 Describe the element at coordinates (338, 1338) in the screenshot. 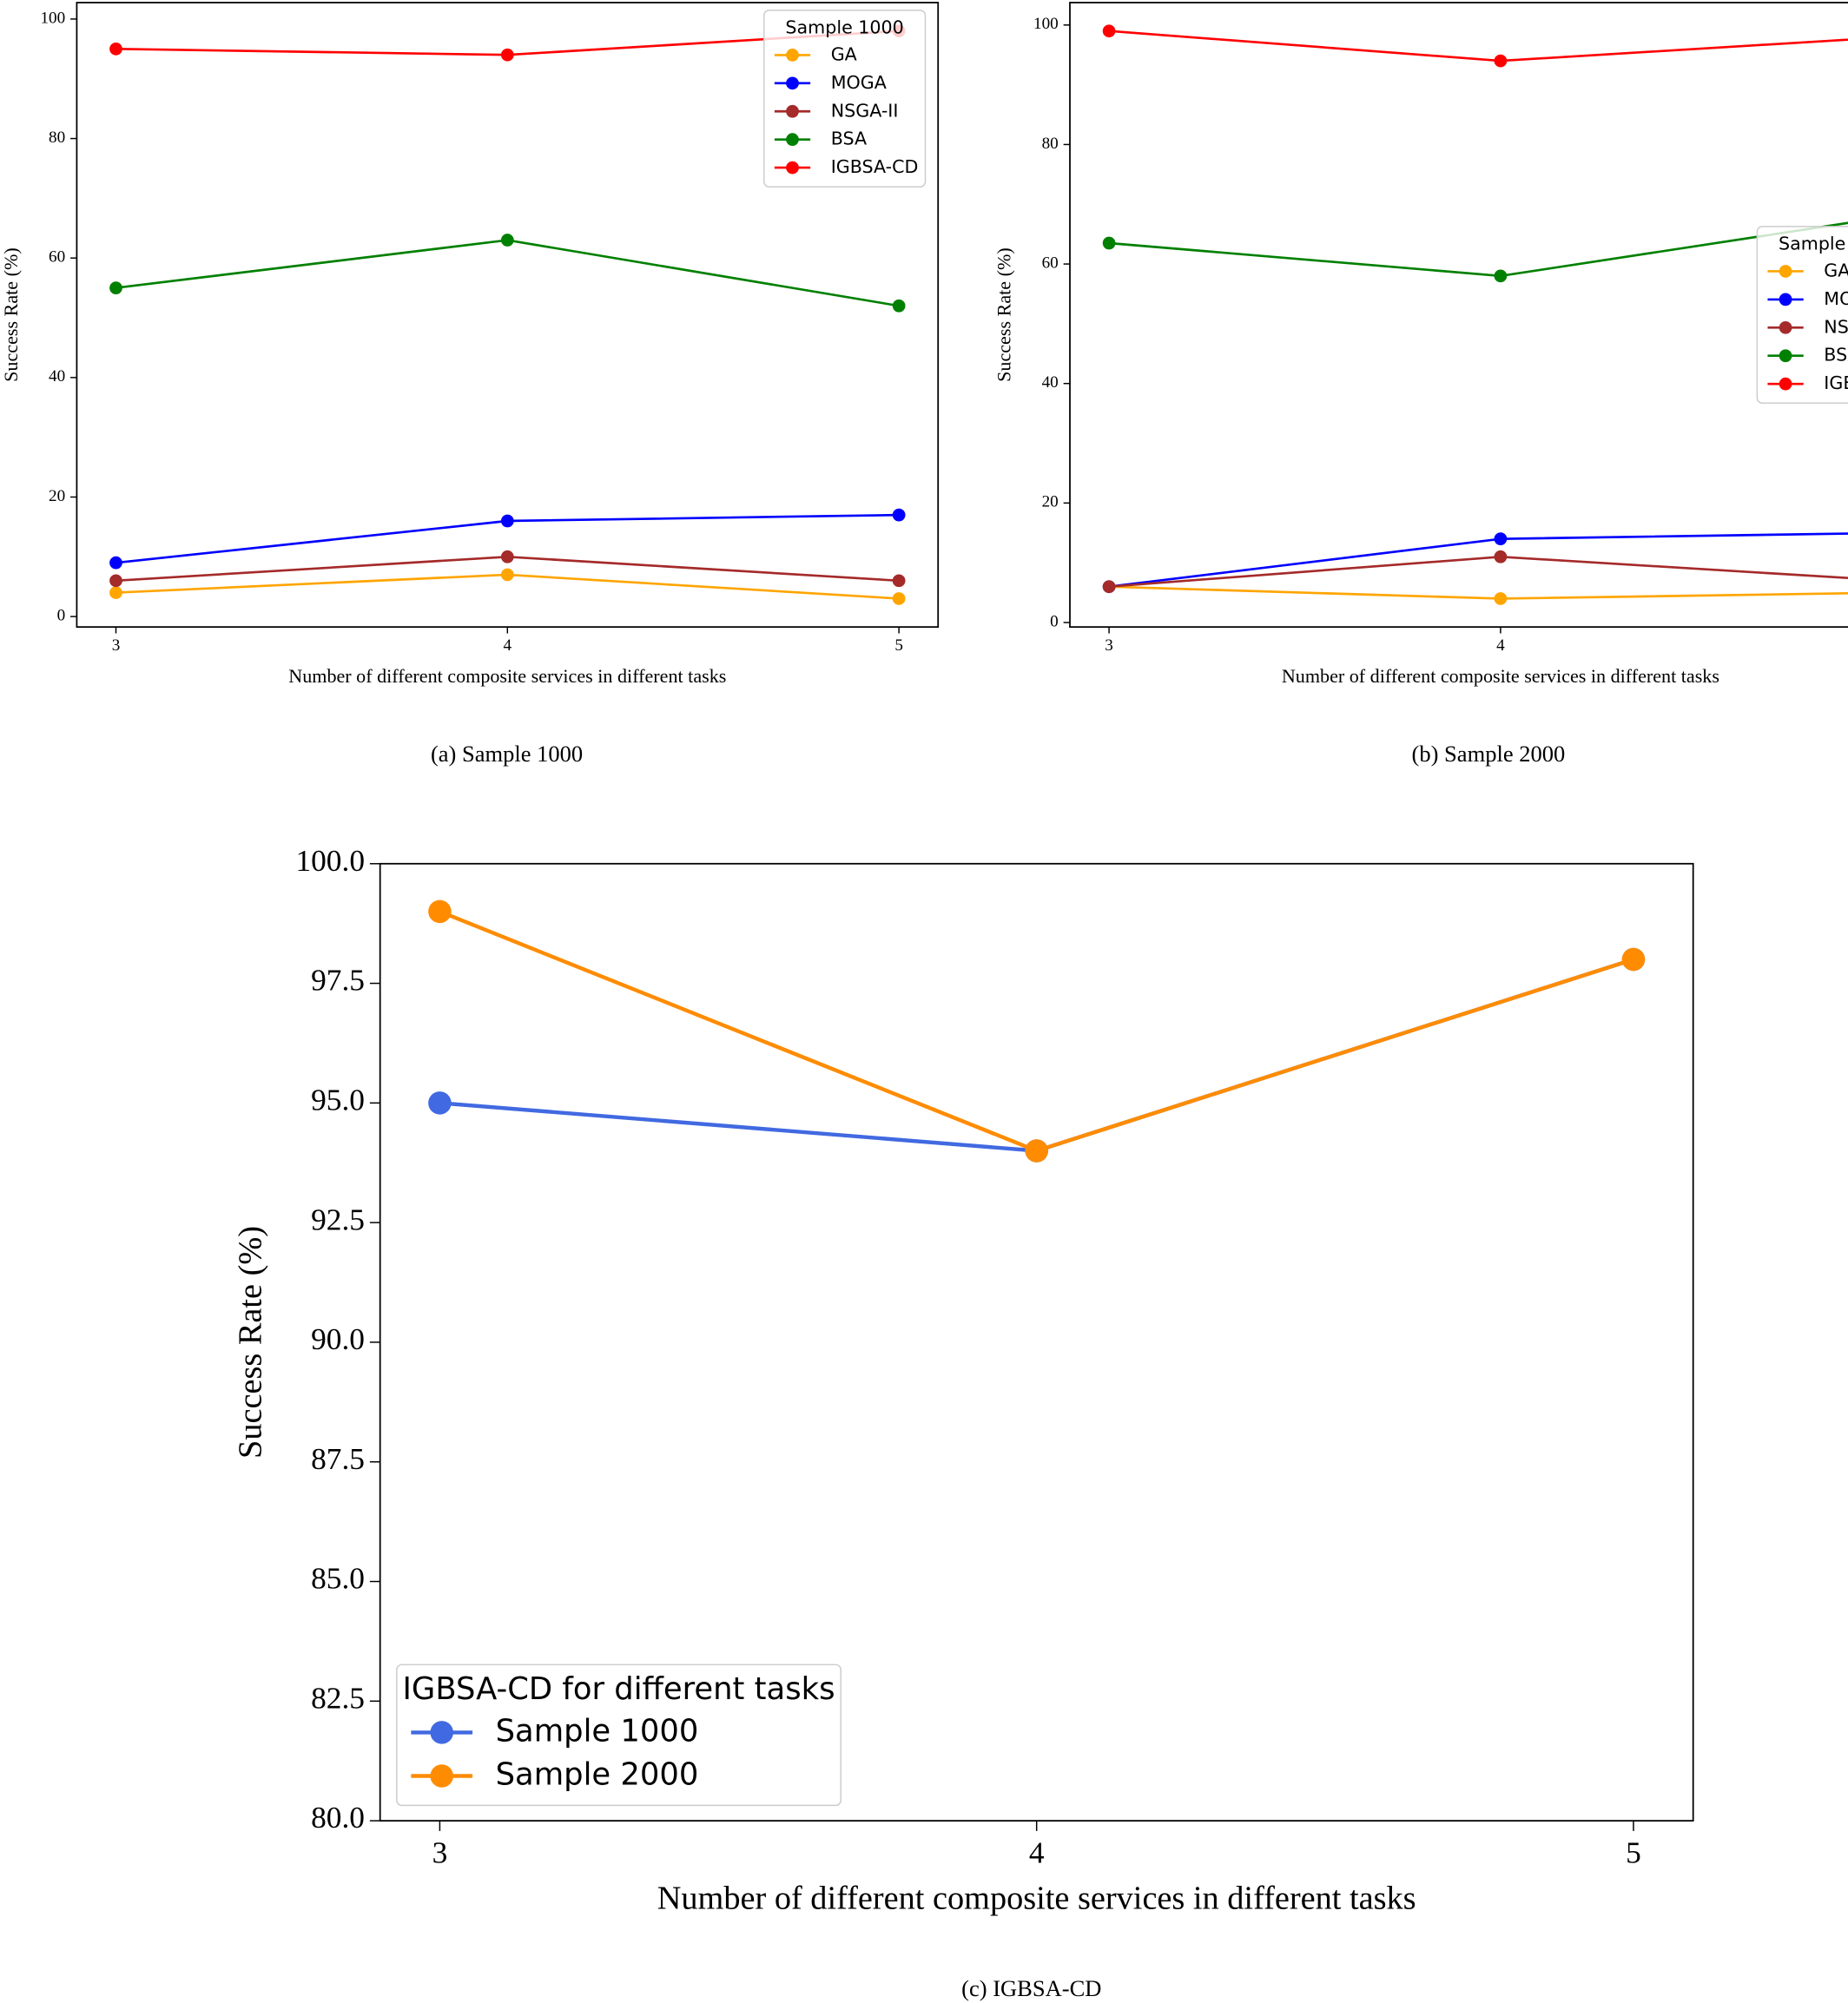

I see `y-tick-label: 90.0` at that location.